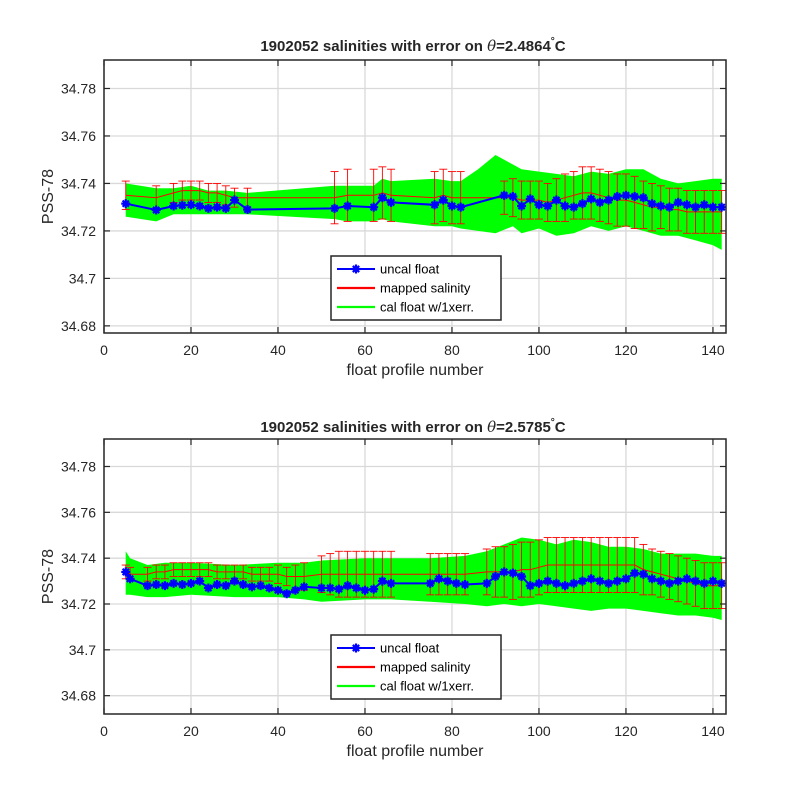  I want to click on series-uncal-float, so click(424, 202).